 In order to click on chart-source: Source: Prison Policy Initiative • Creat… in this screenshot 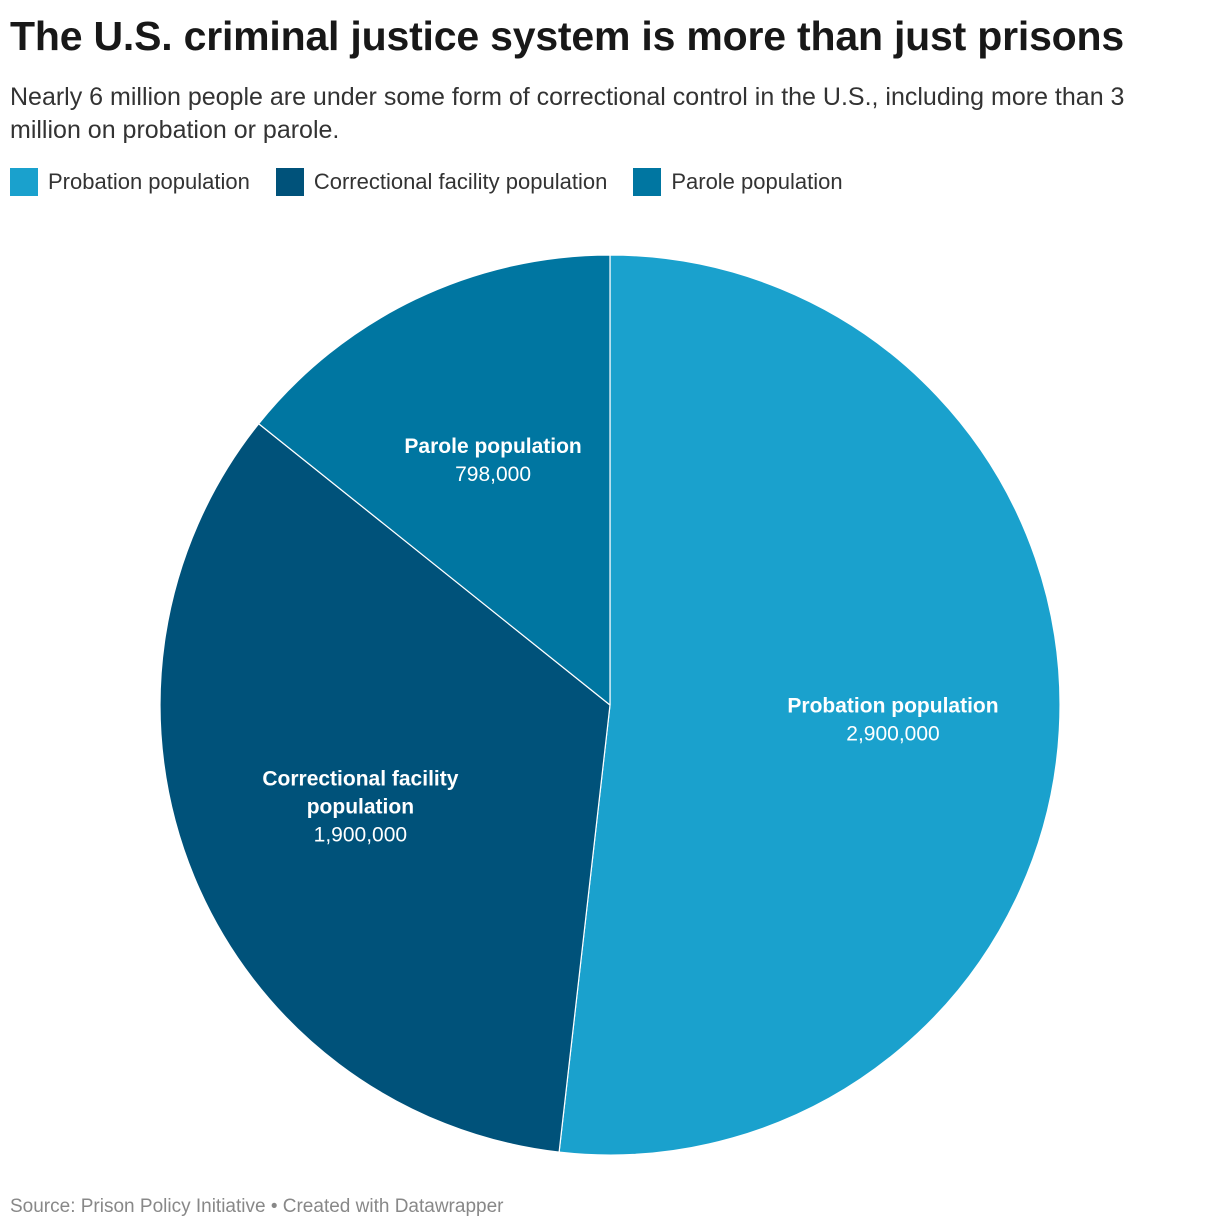, I will do `click(257, 1206)`.